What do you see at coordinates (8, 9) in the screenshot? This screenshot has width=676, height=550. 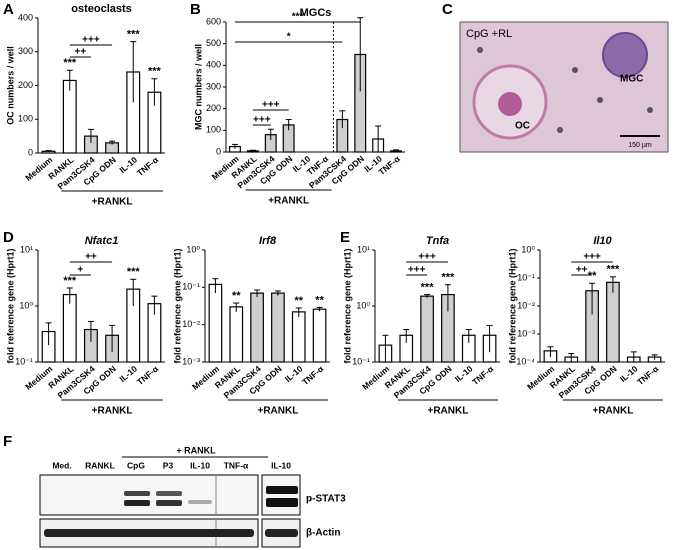 I see `panel-letter: A` at bounding box center [8, 9].